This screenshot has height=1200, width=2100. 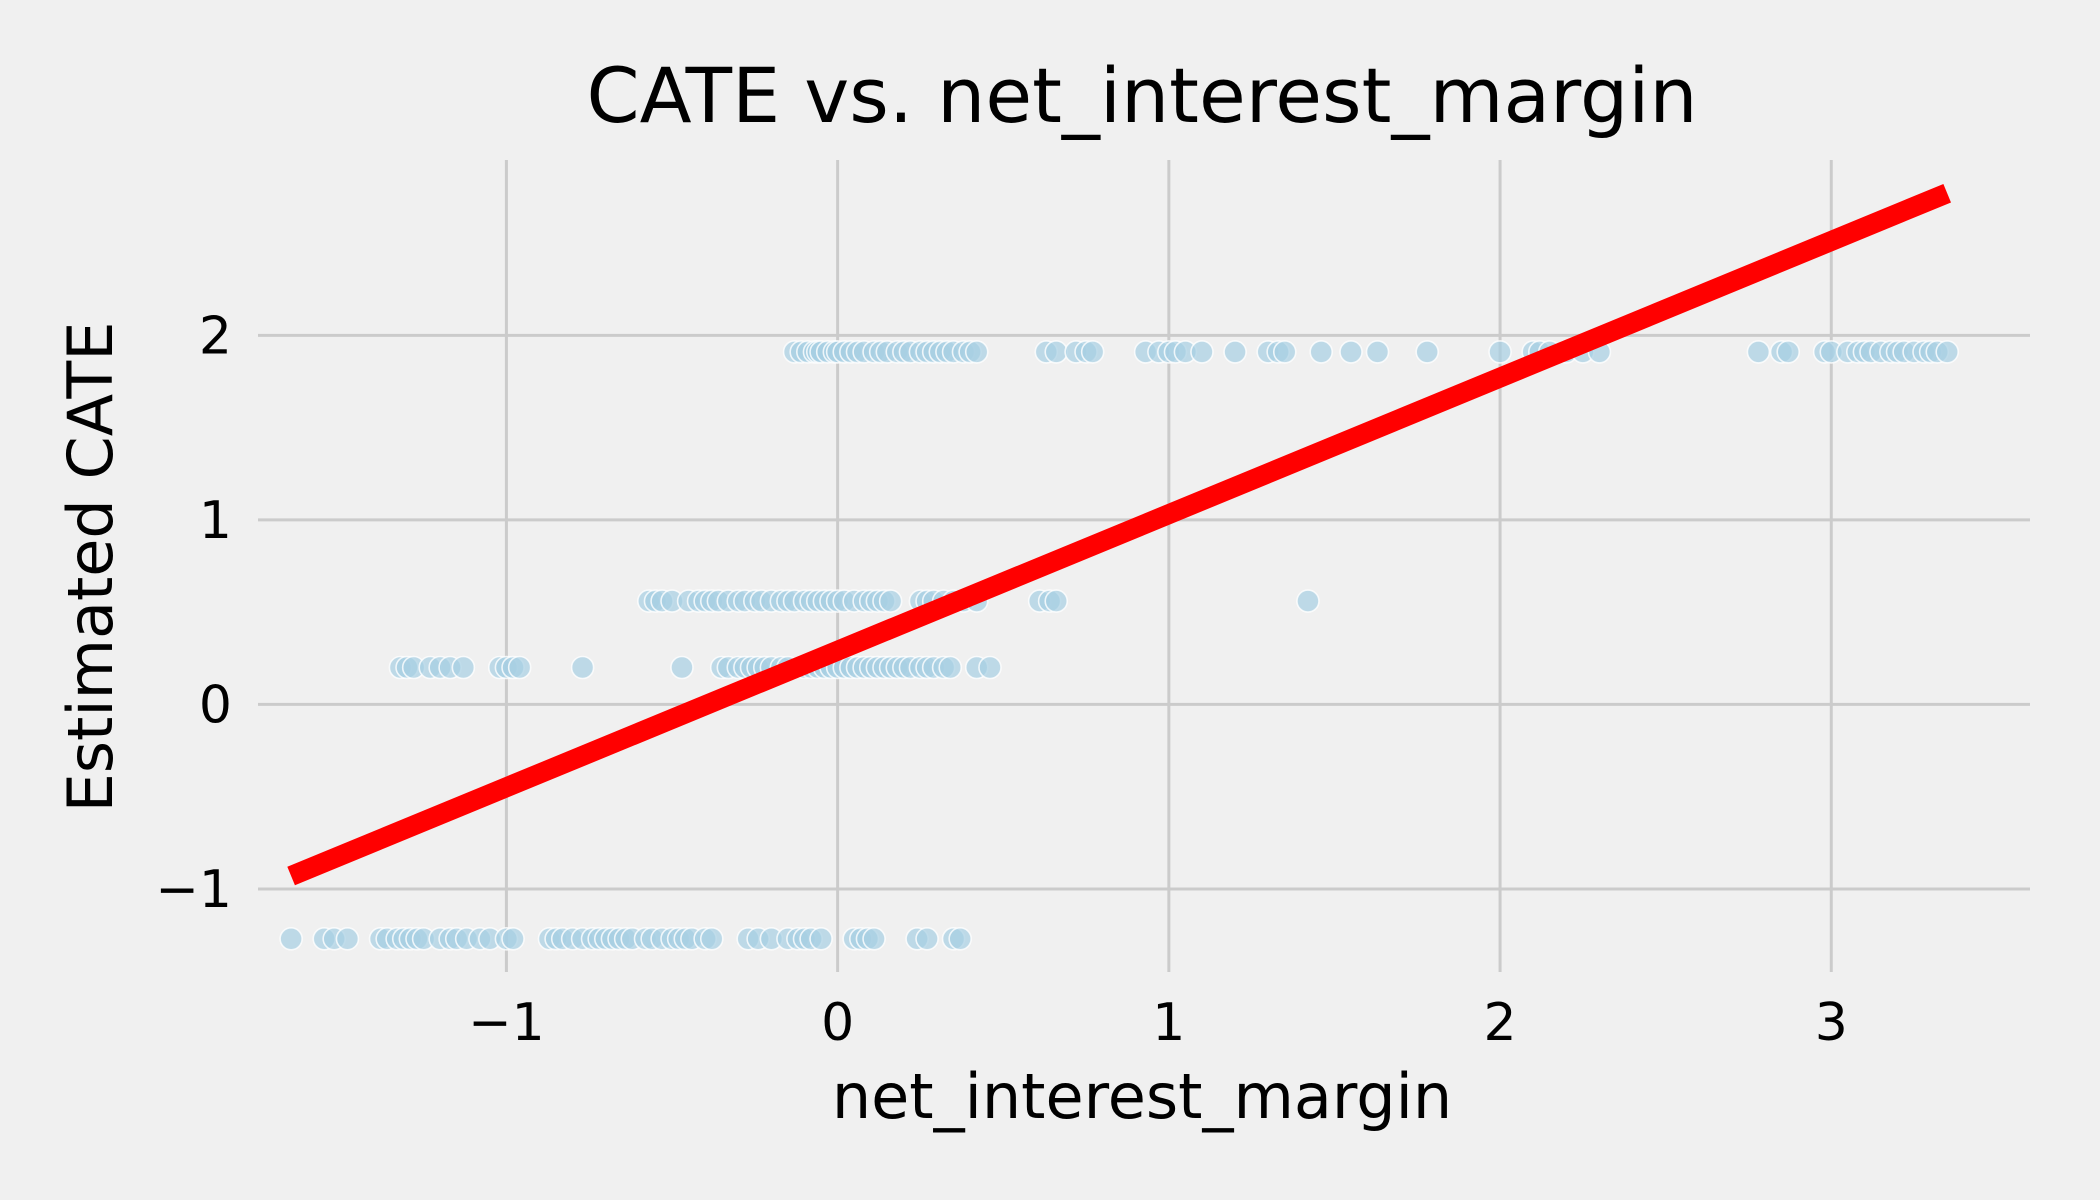 I want to click on x-tick-label: −1, so click(x=506, y=1023).